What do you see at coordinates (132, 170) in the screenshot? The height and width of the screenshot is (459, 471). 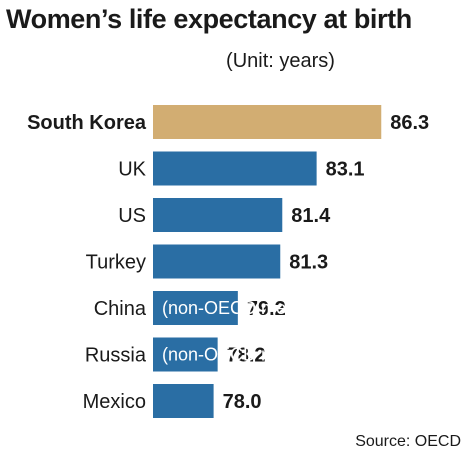 I see `category-label: UK` at bounding box center [132, 170].